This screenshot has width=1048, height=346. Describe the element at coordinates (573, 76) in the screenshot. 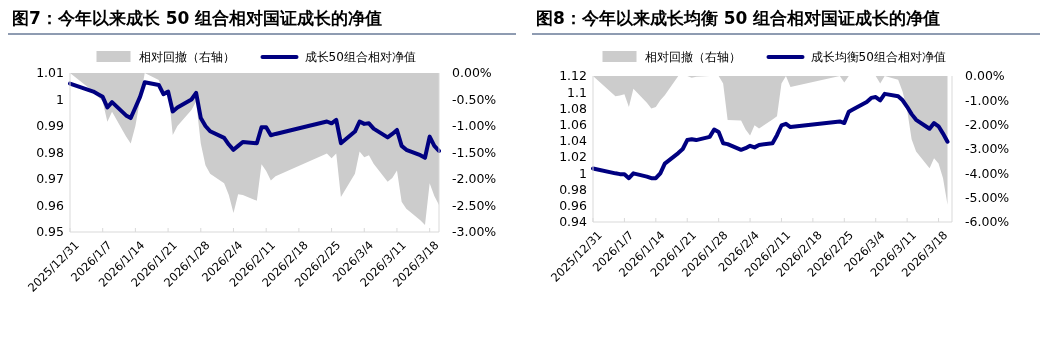

I see `y-tick-label: 1.12` at that location.